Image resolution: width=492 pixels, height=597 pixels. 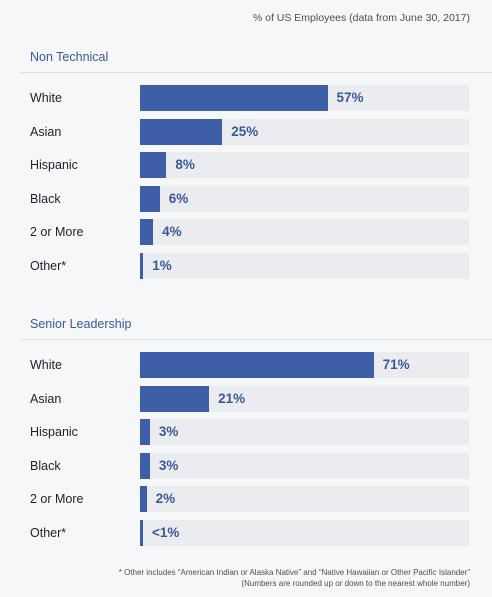 I want to click on data-label-2-or-more: 2%, so click(x=165, y=498).